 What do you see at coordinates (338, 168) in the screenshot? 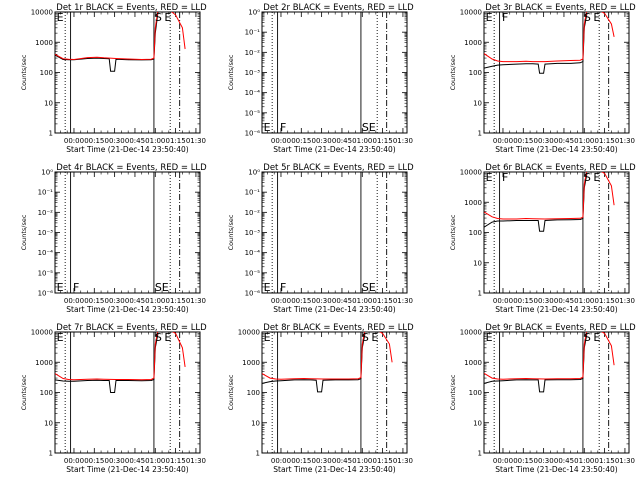
I see `panel-title: Det 5r BLACK = Events, RED = LLD` at bounding box center [338, 168].